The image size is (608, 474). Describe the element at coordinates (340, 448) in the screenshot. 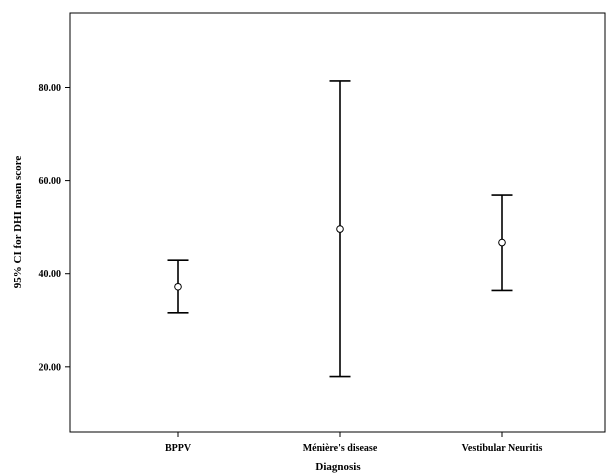

I see `x-tick-label: Ménière's disease` at that location.